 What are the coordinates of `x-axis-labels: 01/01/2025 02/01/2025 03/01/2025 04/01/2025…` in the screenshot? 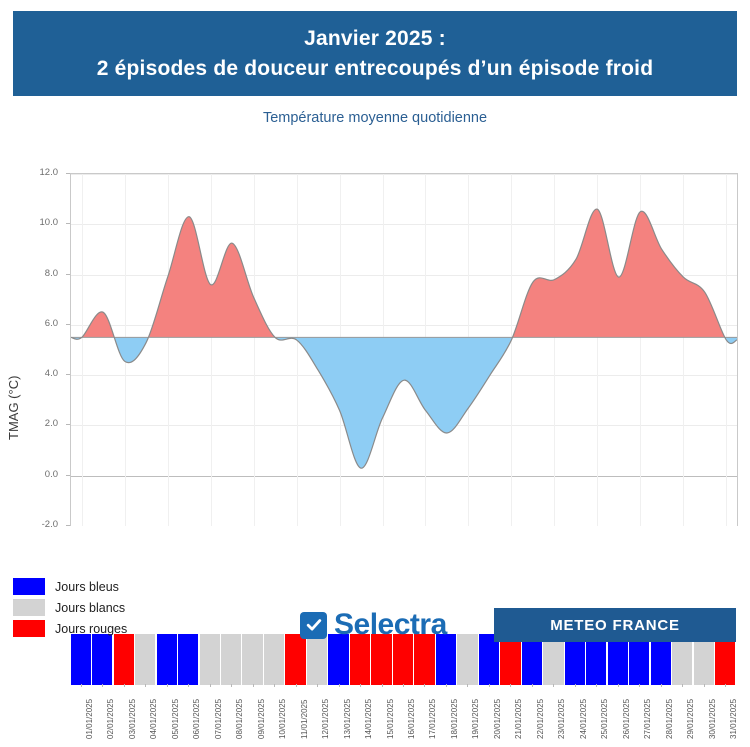 It's located at (404, 715).